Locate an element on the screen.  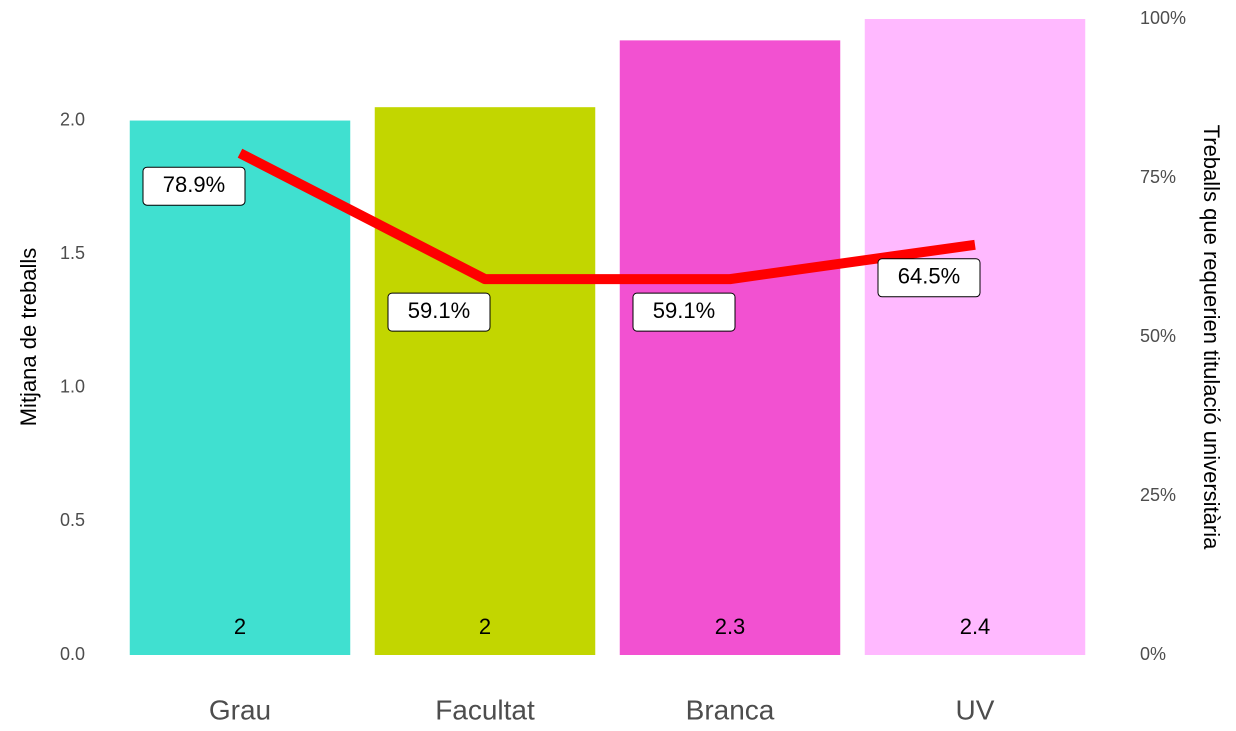
y-axis-title: Mitjana de treballs is located at coordinates (28, 337).